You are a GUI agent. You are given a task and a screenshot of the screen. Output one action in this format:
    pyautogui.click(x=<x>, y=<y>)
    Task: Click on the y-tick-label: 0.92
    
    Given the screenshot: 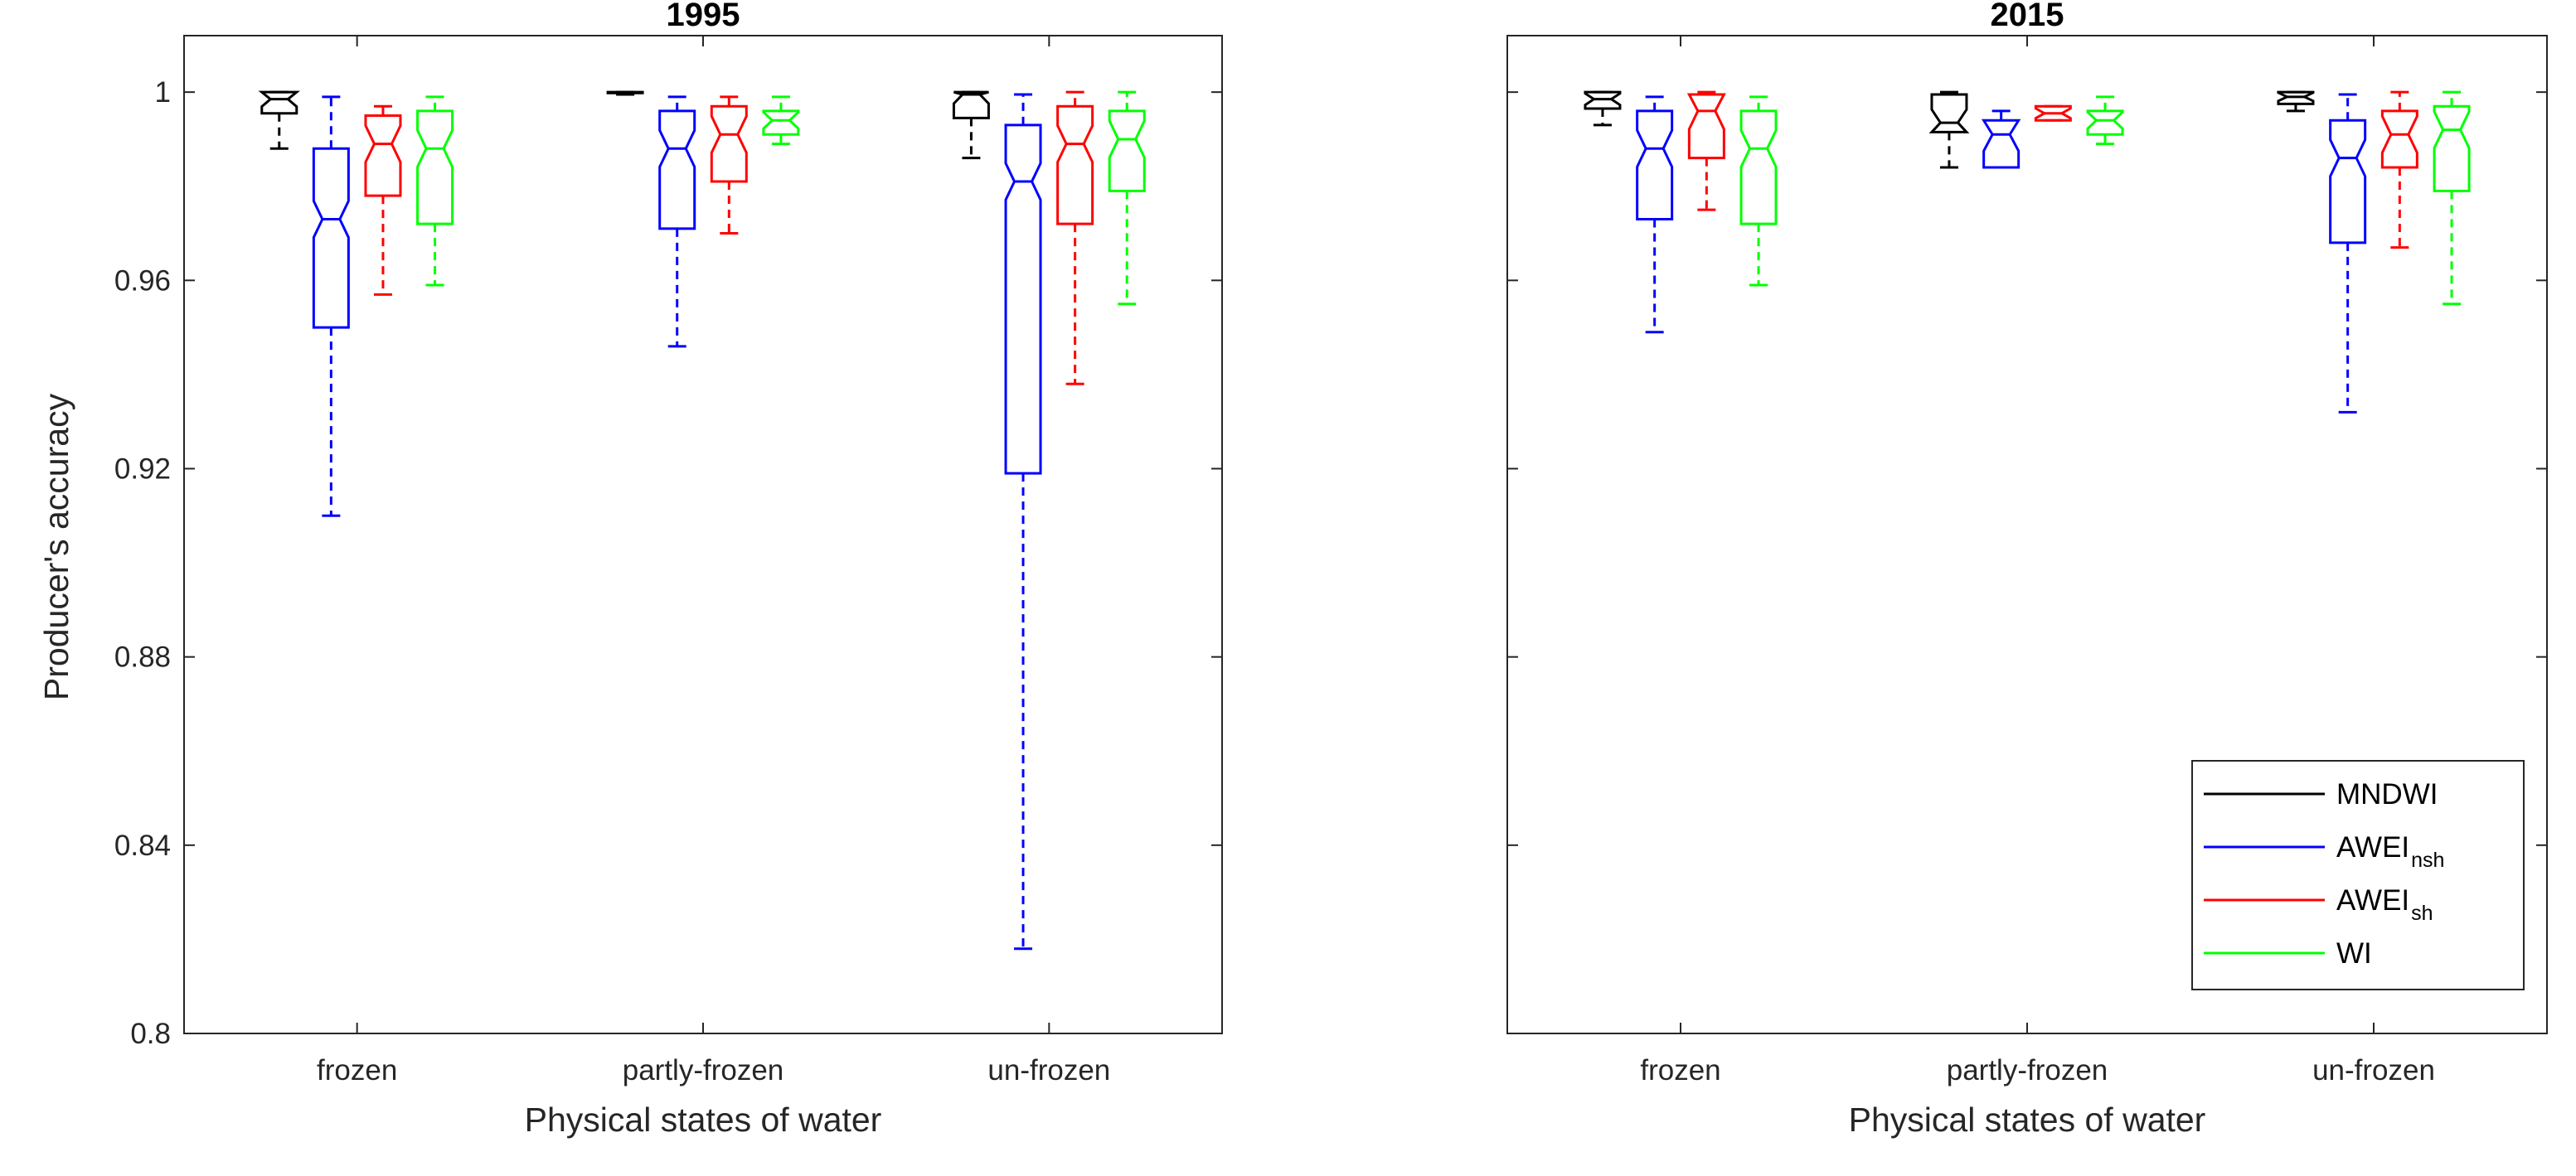 What is the action you would take?
    pyautogui.click(x=142, y=468)
    